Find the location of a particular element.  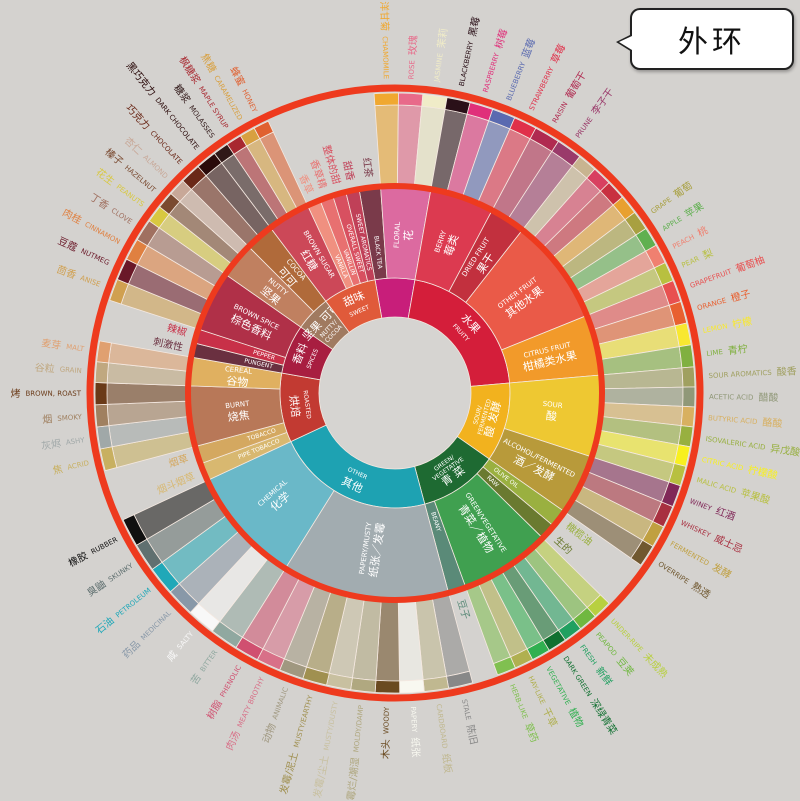

outer-label: PEAR梨 is located at coordinates (697, 258).